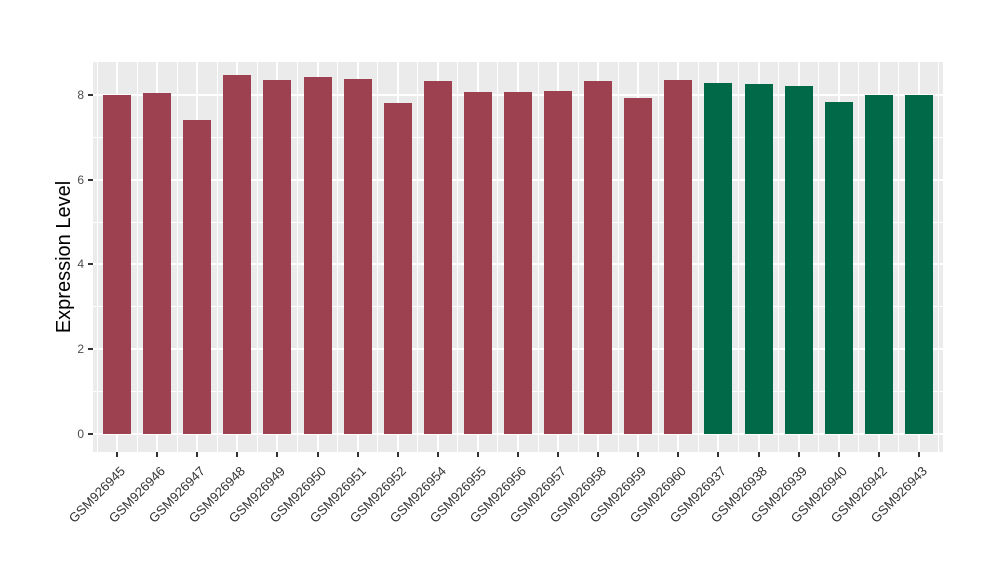  Describe the element at coordinates (678, 256) in the screenshot. I see `bar-GSM926960` at that location.